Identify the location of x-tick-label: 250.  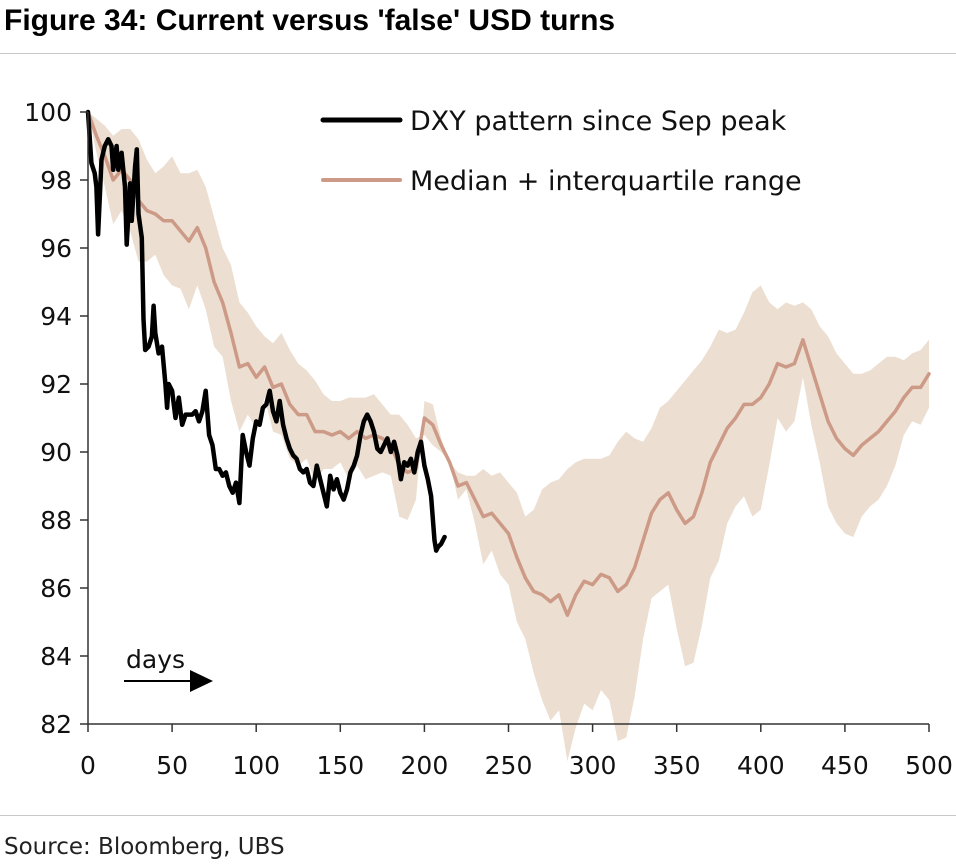
(509, 765).